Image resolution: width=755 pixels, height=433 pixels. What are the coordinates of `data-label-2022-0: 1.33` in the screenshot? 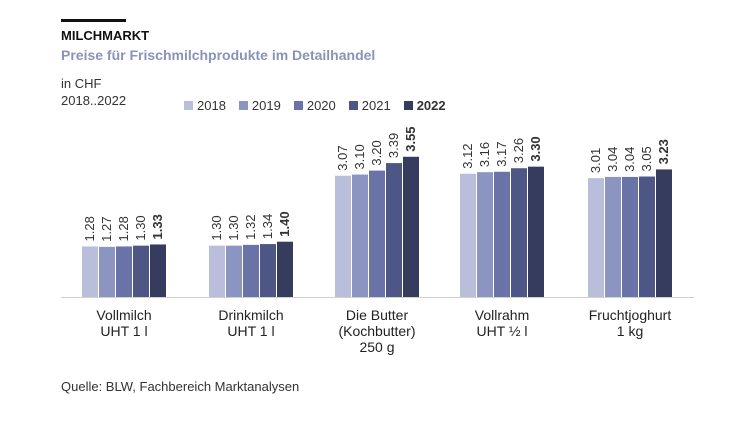 It's located at (157, 226).